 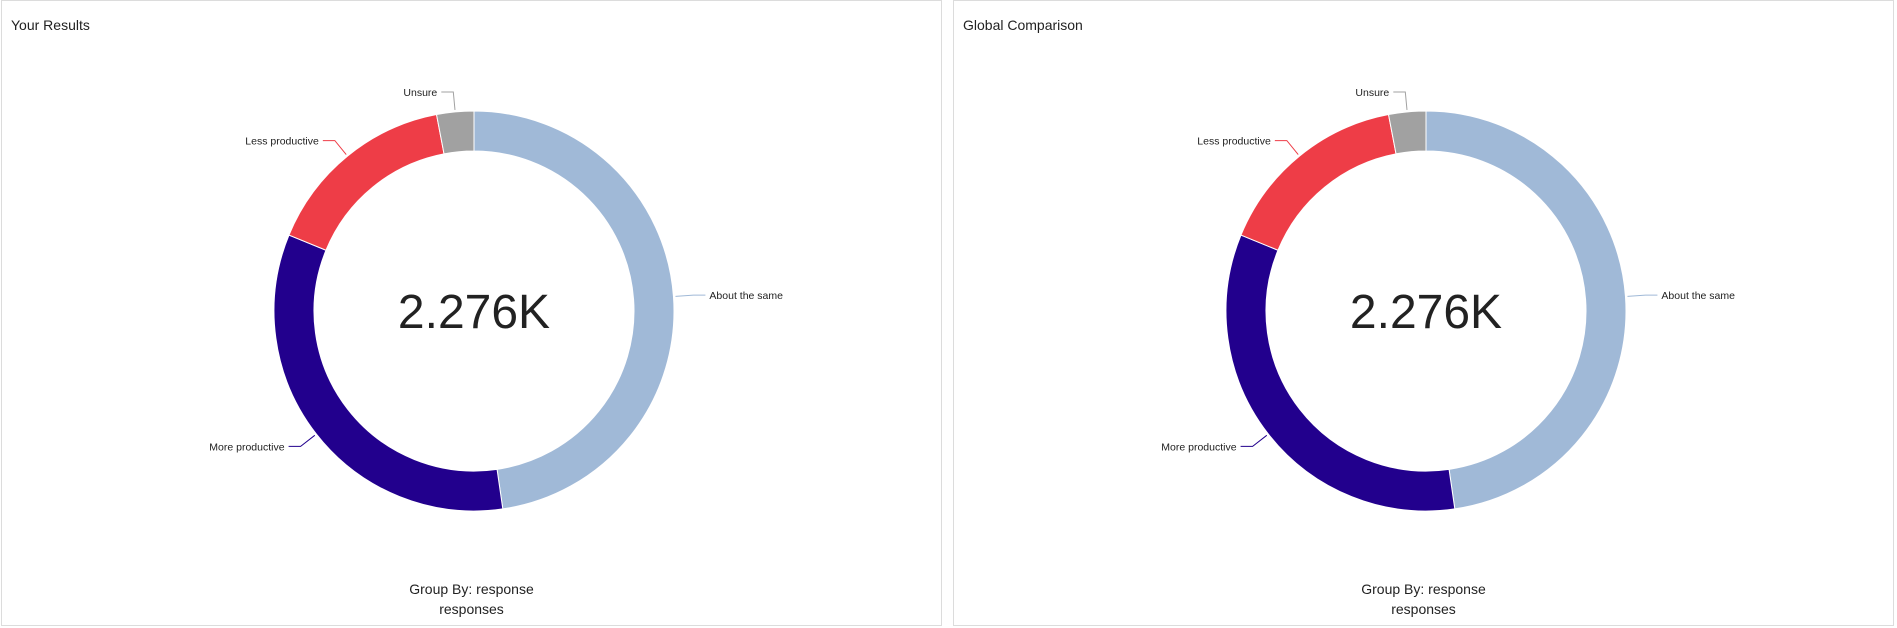 I want to click on panel-title: Your Results, so click(x=50, y=25).